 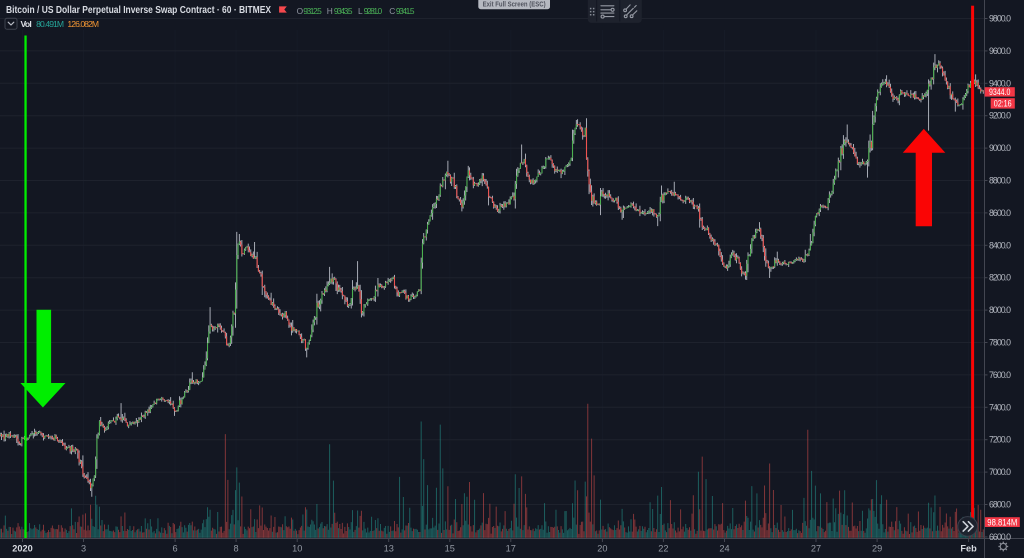 I want to click on svg-text: 7400.0, so click(x=1000, y=407).